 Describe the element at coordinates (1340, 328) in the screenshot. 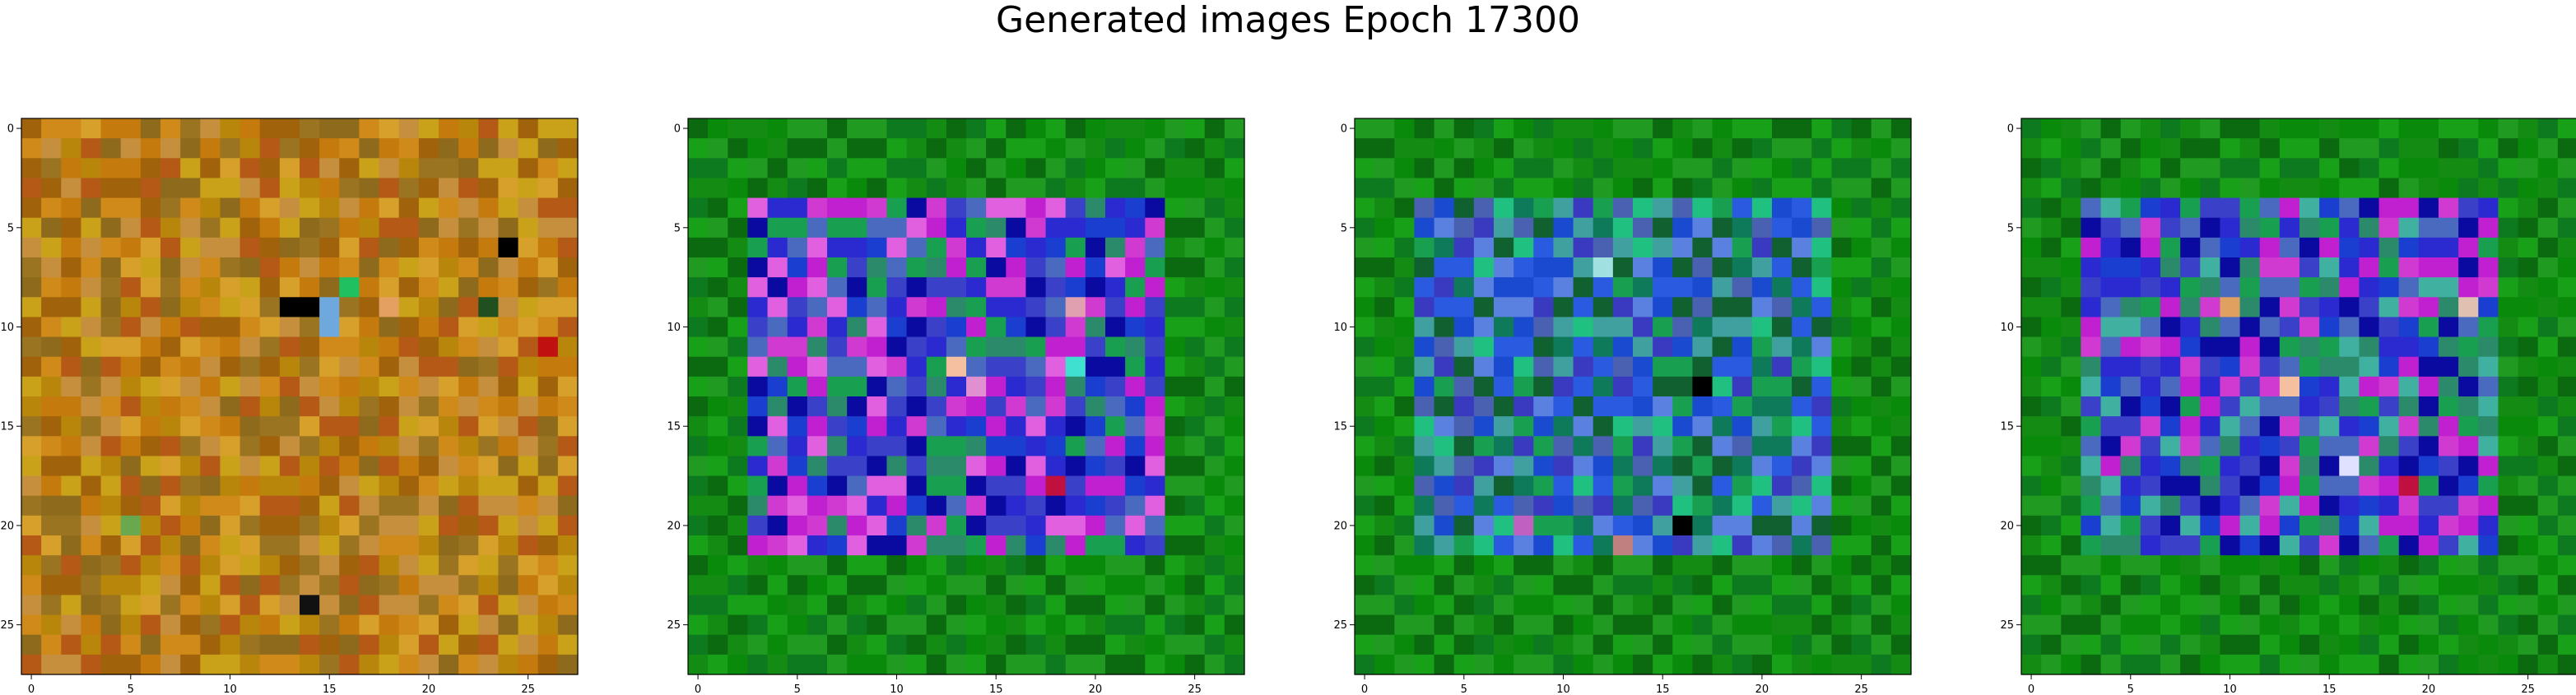

I see `y-tick-label: 10` at that location.